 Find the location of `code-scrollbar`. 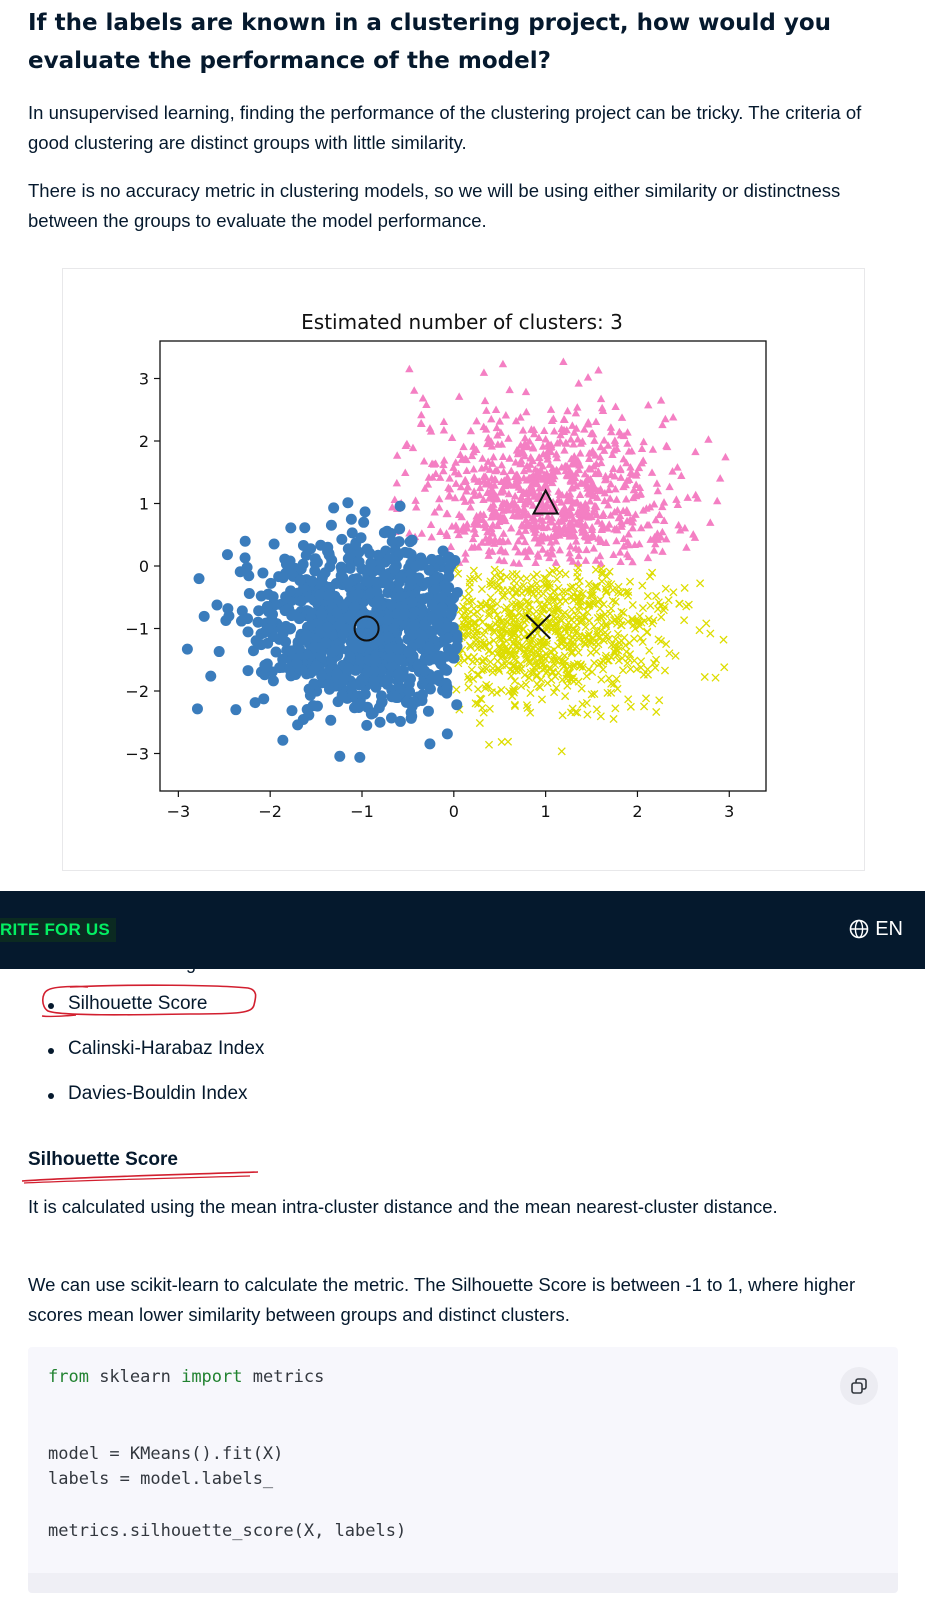

code-scrollbar is located at coordinates (463, 1583).